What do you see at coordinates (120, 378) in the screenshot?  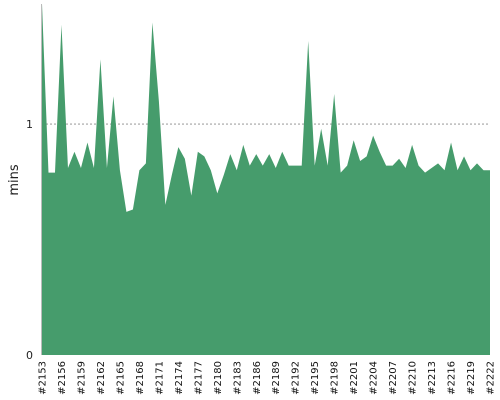 I see `x-tick-label: #2165` at bounding box center [120, 378].